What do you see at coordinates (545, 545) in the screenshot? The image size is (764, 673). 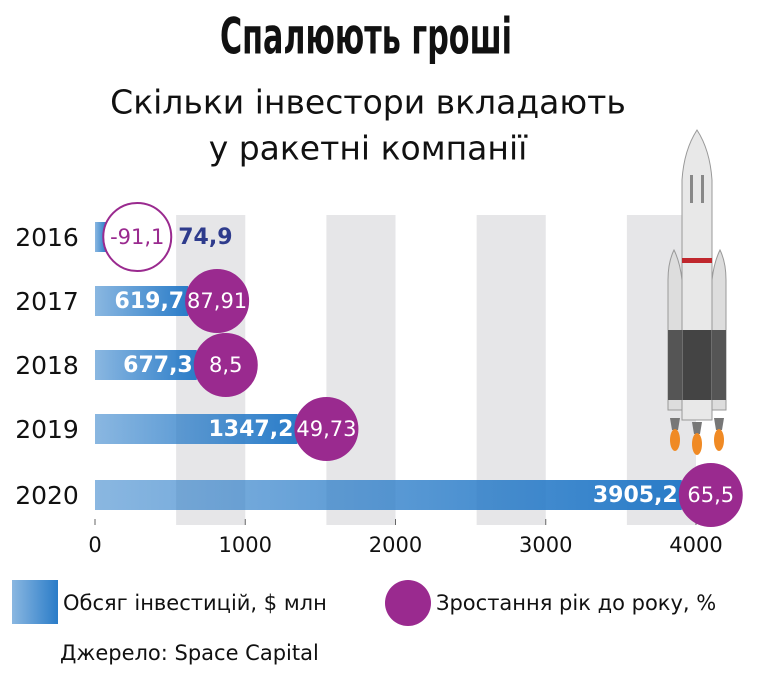 I see `x-tick-label: 3000` at bounding box center [545, 545].